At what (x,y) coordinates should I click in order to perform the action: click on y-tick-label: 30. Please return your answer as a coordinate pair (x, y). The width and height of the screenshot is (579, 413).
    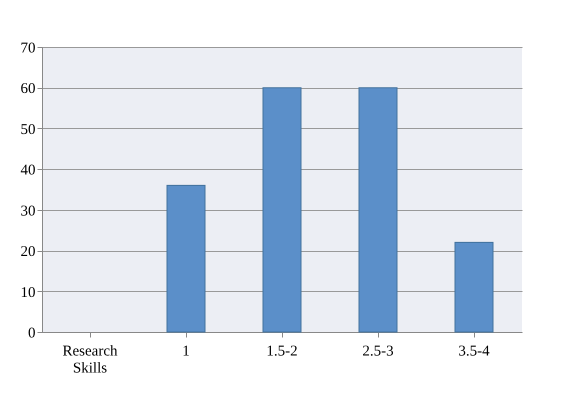
    Looking at the image, I should click on (28, 211).